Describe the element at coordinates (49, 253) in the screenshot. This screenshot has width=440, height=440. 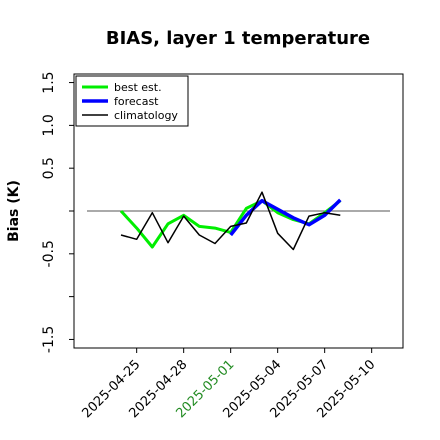
I see `y-tick-label: -0.5` at that location.